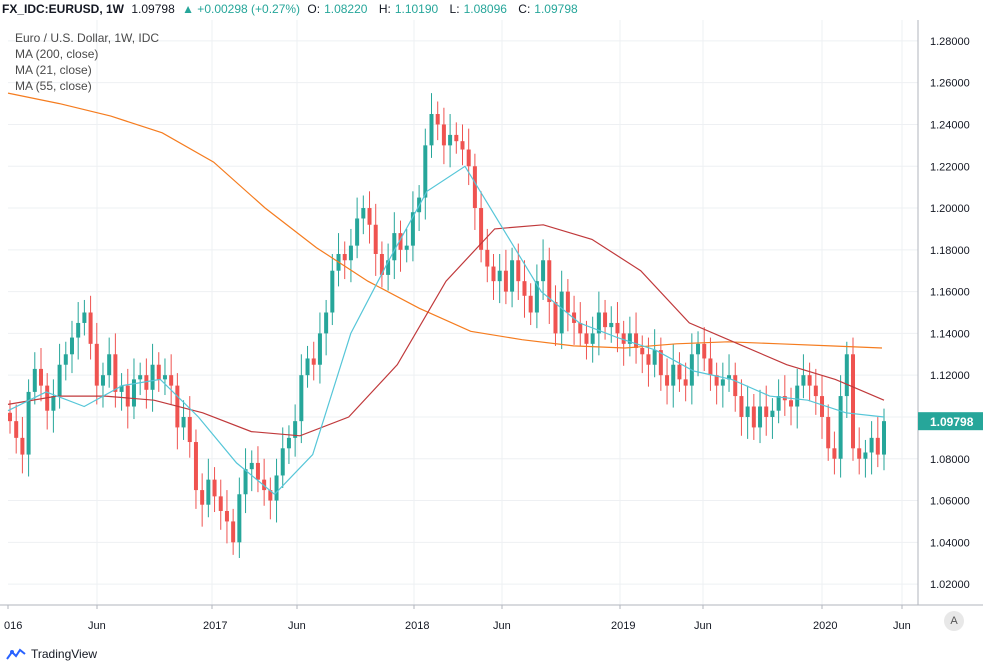  What do you see at coordinates (51, 654) in the screenshot?
I see `footer-brand: TradingView` at bounding box center [51, 654].